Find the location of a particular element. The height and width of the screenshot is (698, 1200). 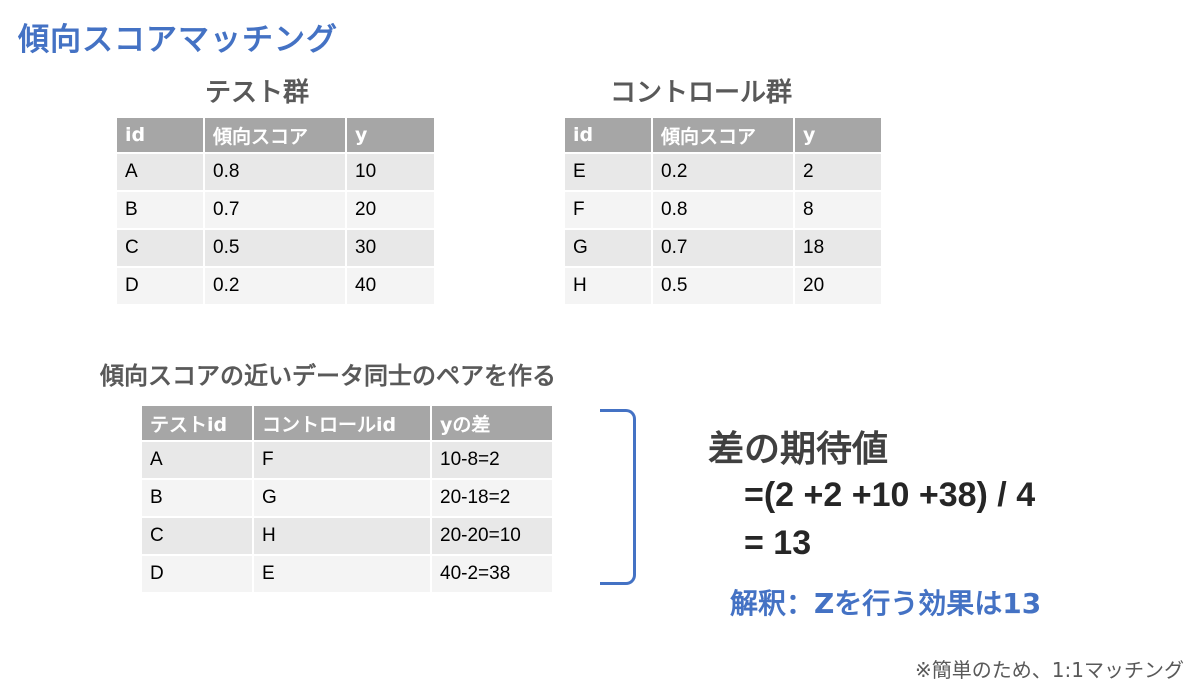

cell-control-id: H is located at coordinates (342, 536).